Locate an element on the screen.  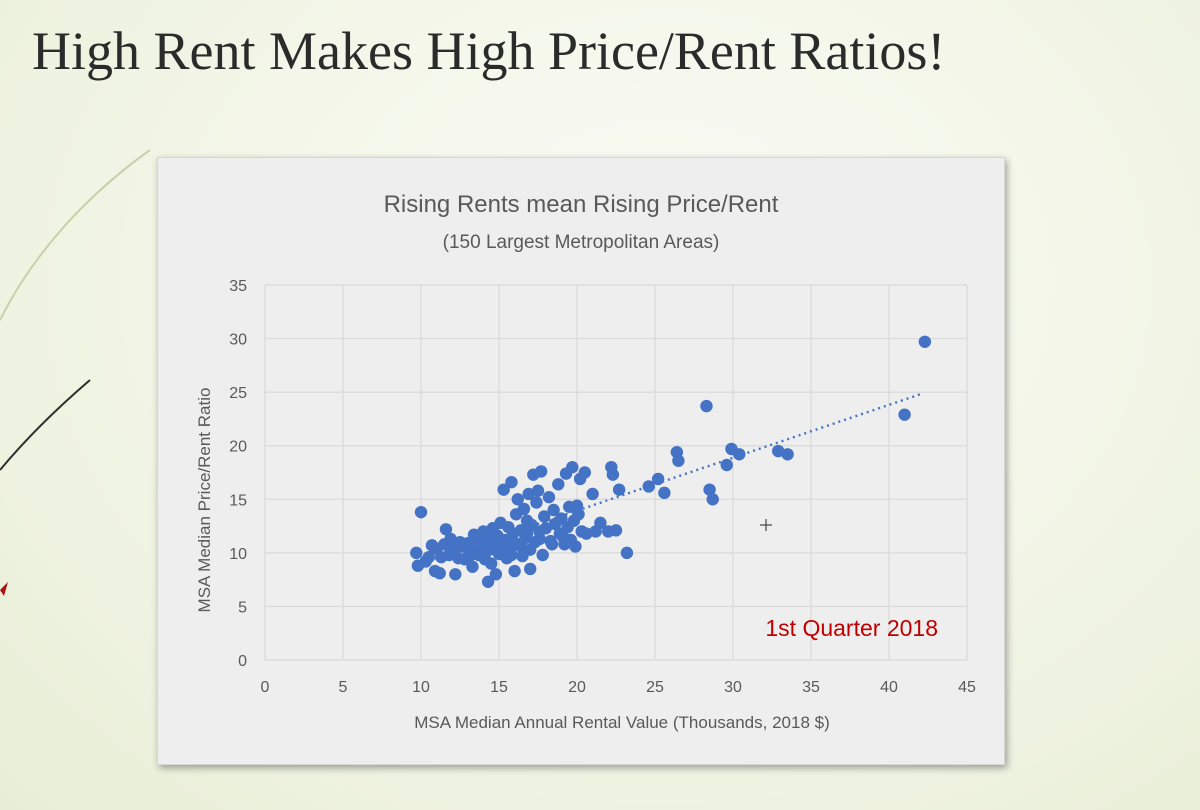
data-points is located at coordinates (671, 461).